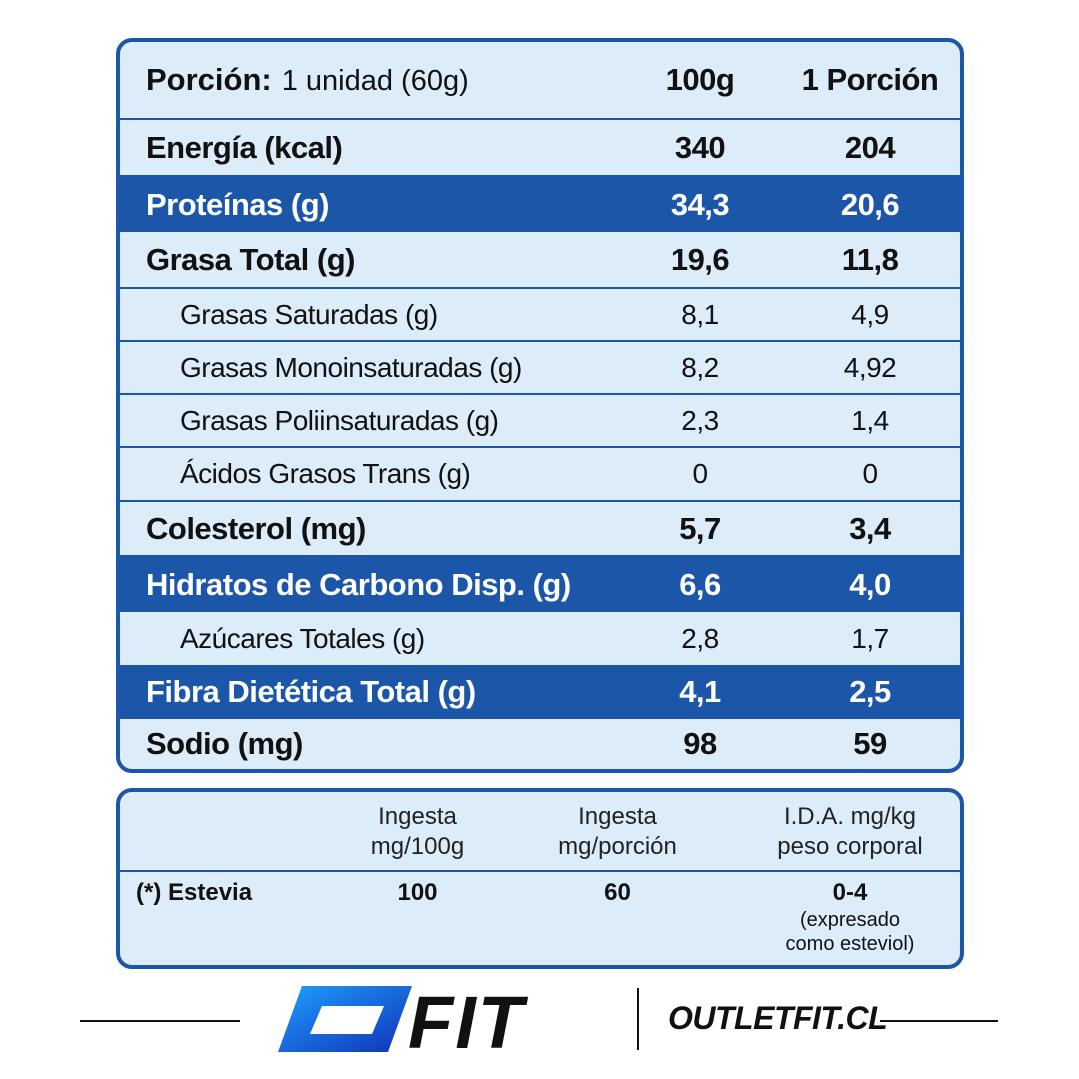 This screenshot has height=1079, width=1079. Describe the element at coordinates (417, 831) in the screenshot. I see `header-intake-100g: Ingesta mg/100g` at that location.